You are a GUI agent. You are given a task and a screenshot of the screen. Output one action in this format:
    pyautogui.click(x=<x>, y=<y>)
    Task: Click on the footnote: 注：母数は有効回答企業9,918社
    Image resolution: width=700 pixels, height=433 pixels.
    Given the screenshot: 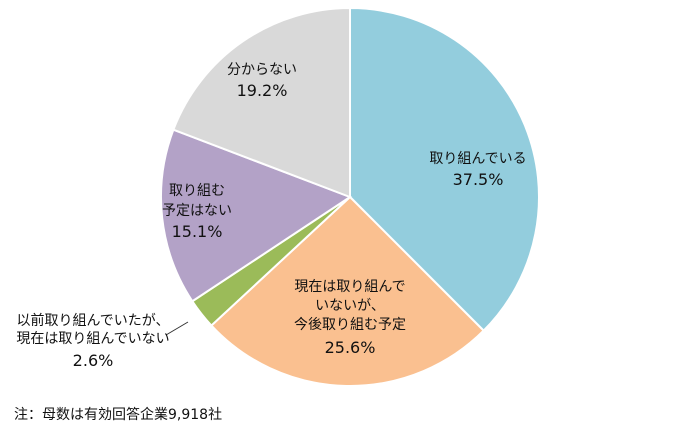 What is the action you would take?
    pyautogui.click(x=118, y=415)
    